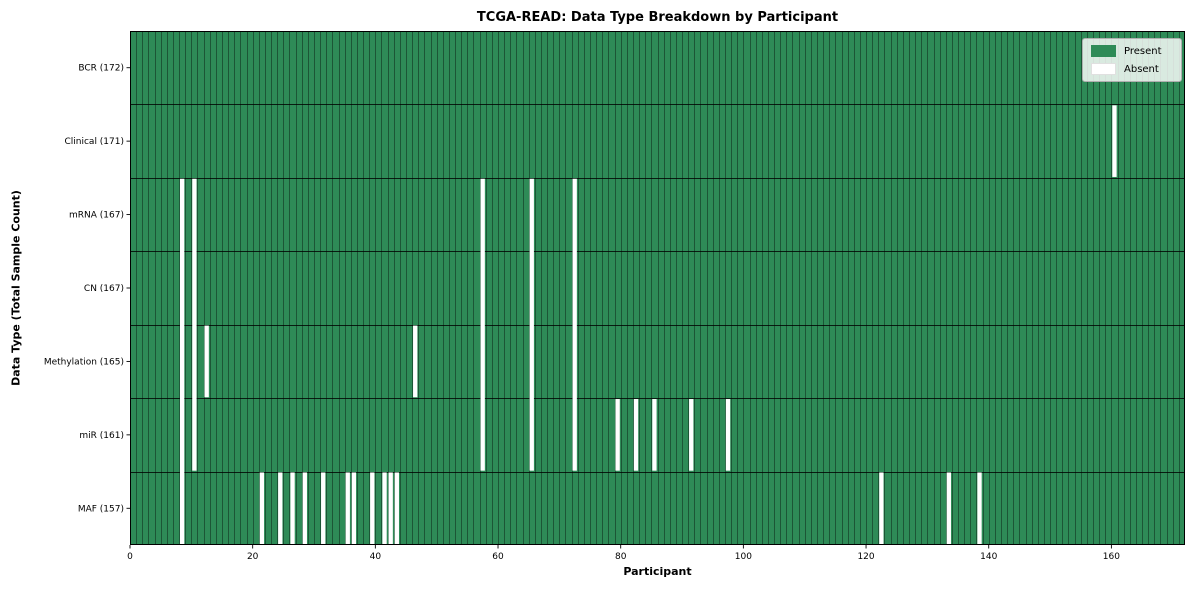 The image size is (1200, 600). Describe the element at coordinates (988, 557) in the screenshot. I see `x-tick-label: 140` at that location.